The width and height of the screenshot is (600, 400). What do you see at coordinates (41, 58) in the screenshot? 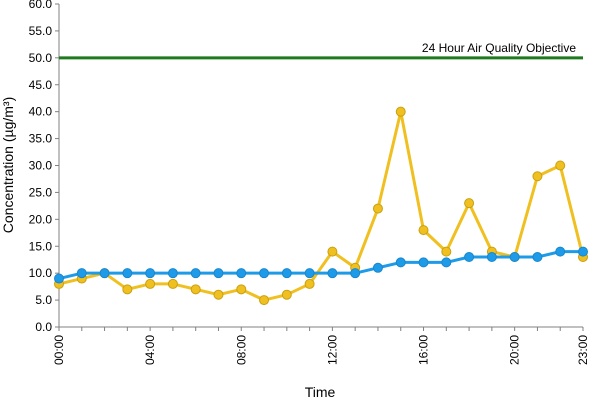
I see `y-tick-label: 50.0` at bounding box center [41, 58].